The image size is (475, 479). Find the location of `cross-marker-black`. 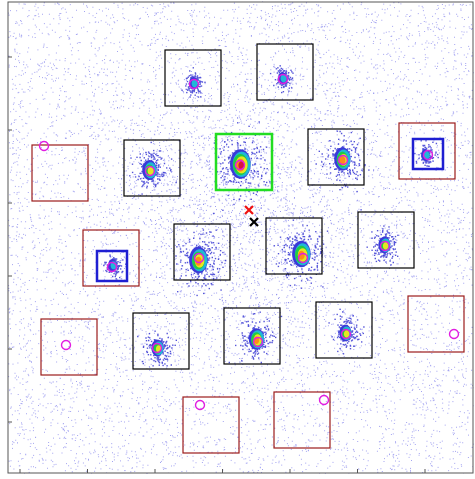

cross-marker-black is located at coordinates (254, 222).